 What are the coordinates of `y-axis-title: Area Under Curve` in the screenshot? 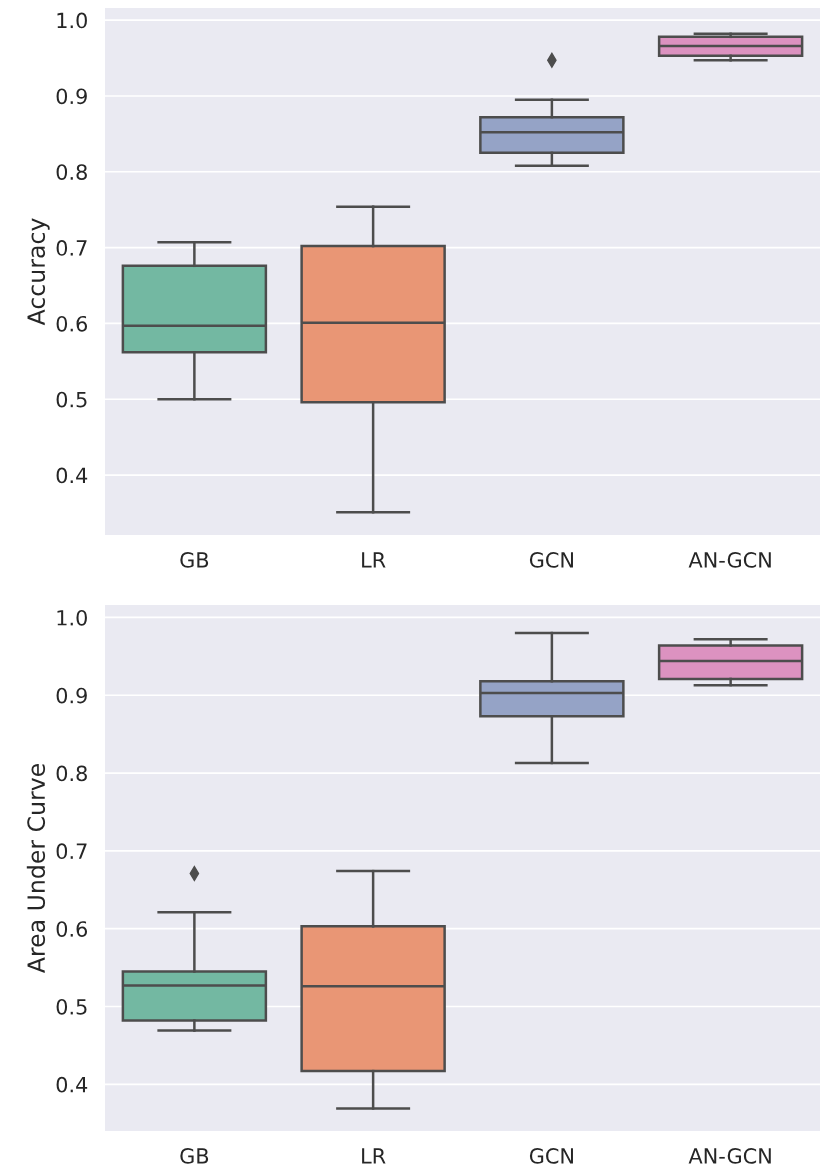 It's located at (36, 869).